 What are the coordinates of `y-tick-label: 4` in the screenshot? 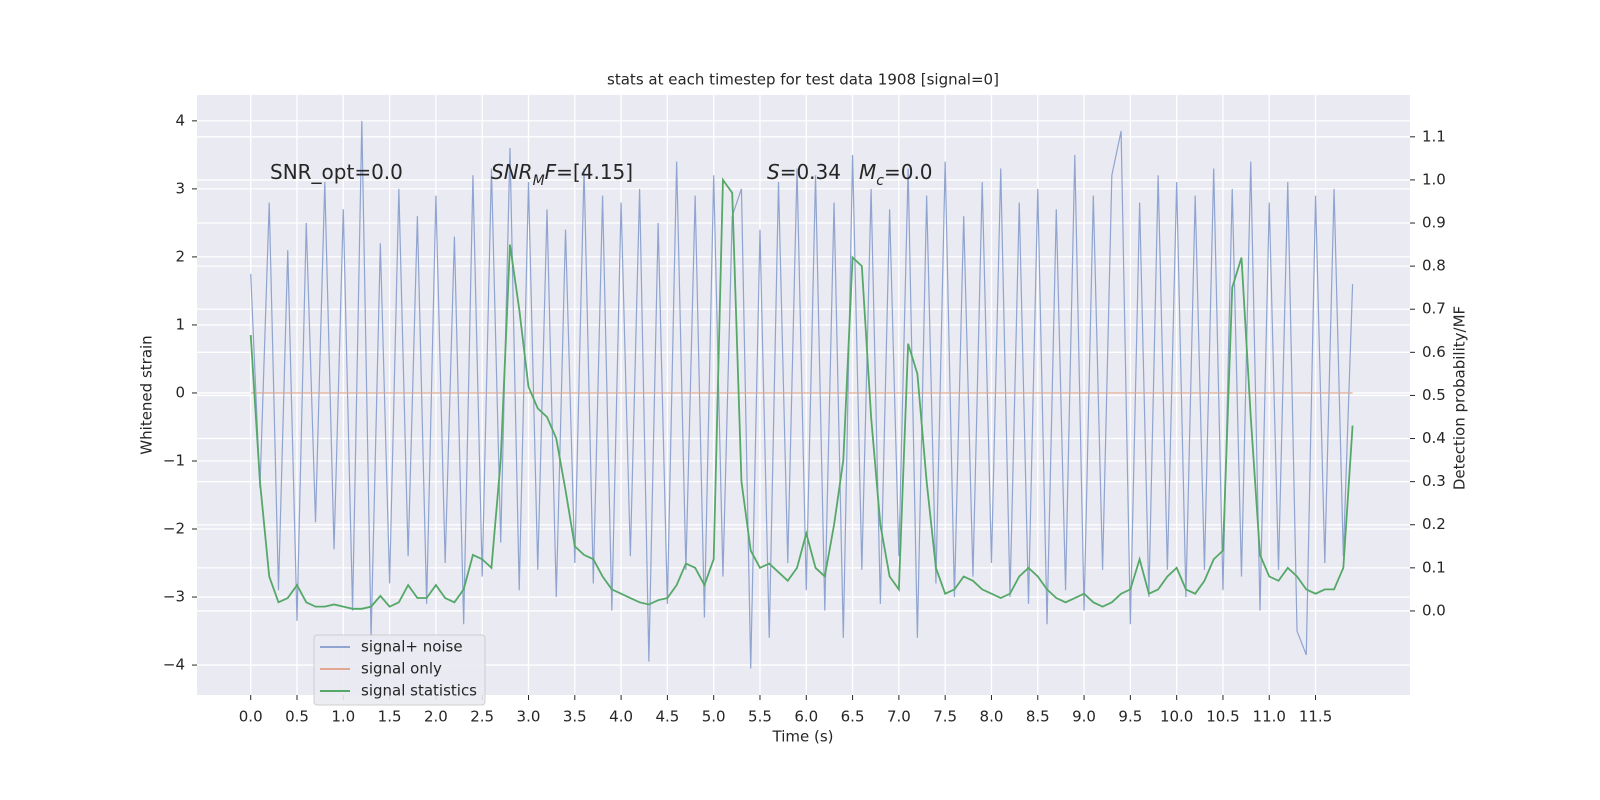 It's located at (180, 120).